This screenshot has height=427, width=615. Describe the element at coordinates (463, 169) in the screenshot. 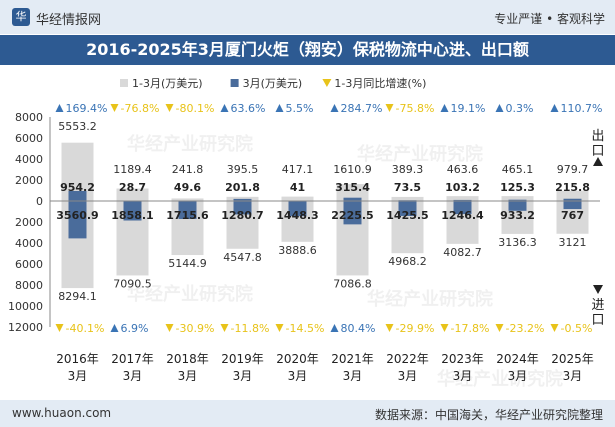

I see `export-q1-label: 463.6` at that location.